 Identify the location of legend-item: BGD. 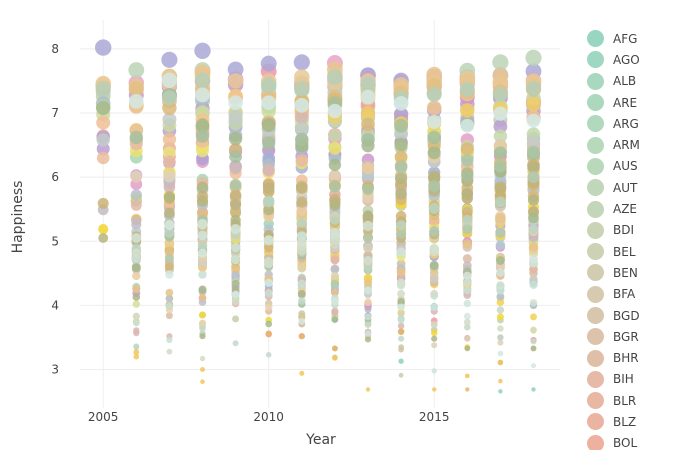
(639, 315).